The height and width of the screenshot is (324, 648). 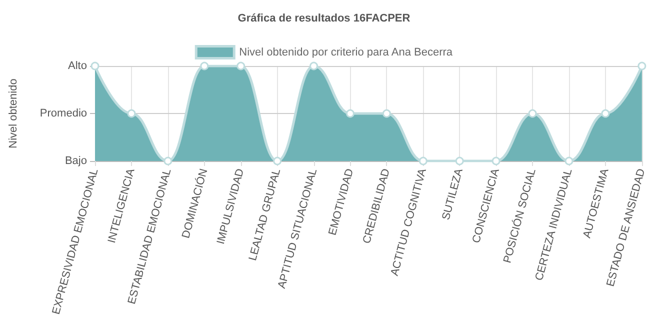 I want to click on legend-label: Nivel obtenido por criterio para Ana Becerra, so click(x=346, y=52).